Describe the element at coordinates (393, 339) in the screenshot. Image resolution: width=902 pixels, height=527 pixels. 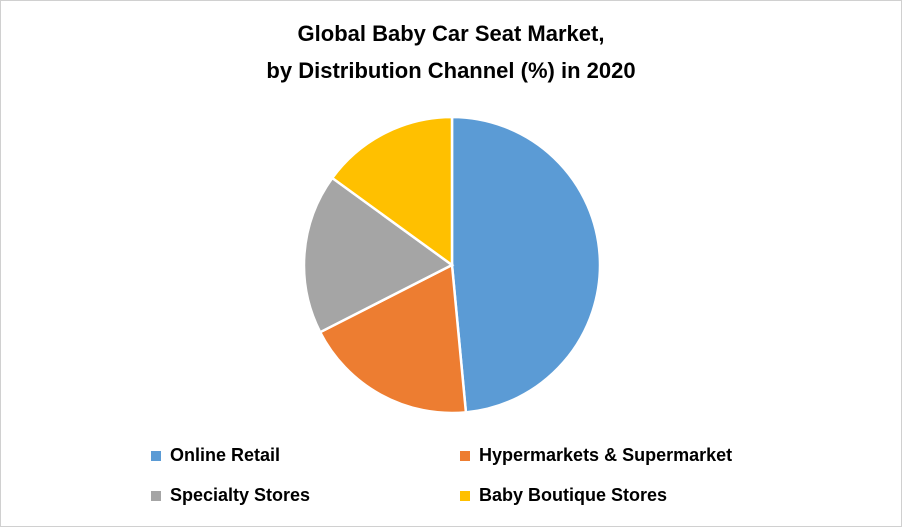
I see `pie-slice-hypermarkets-supermarket` at that location.